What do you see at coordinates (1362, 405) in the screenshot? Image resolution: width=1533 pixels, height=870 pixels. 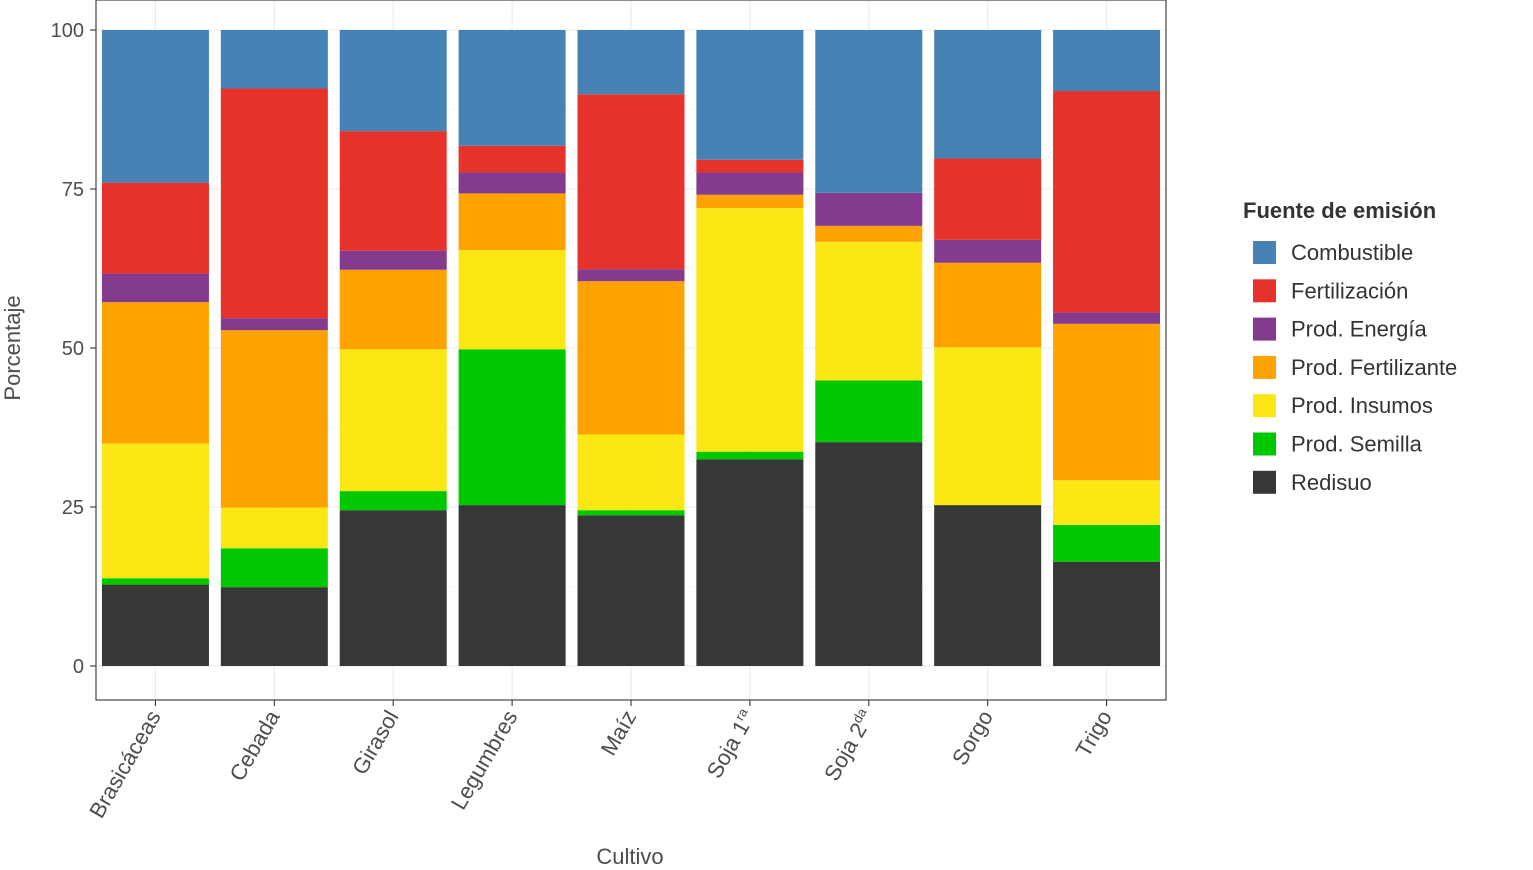 I see `legend-label: Prod. Insumos` at bounding box center [1362, 405].